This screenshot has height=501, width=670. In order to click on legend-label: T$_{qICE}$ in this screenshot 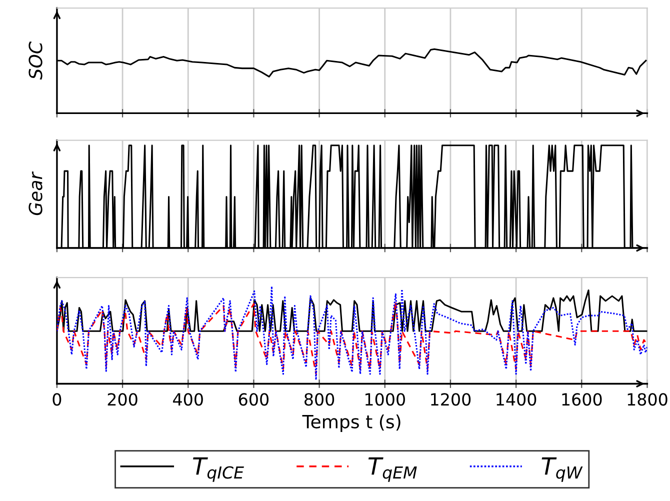, I will do `click(218, 469)`.